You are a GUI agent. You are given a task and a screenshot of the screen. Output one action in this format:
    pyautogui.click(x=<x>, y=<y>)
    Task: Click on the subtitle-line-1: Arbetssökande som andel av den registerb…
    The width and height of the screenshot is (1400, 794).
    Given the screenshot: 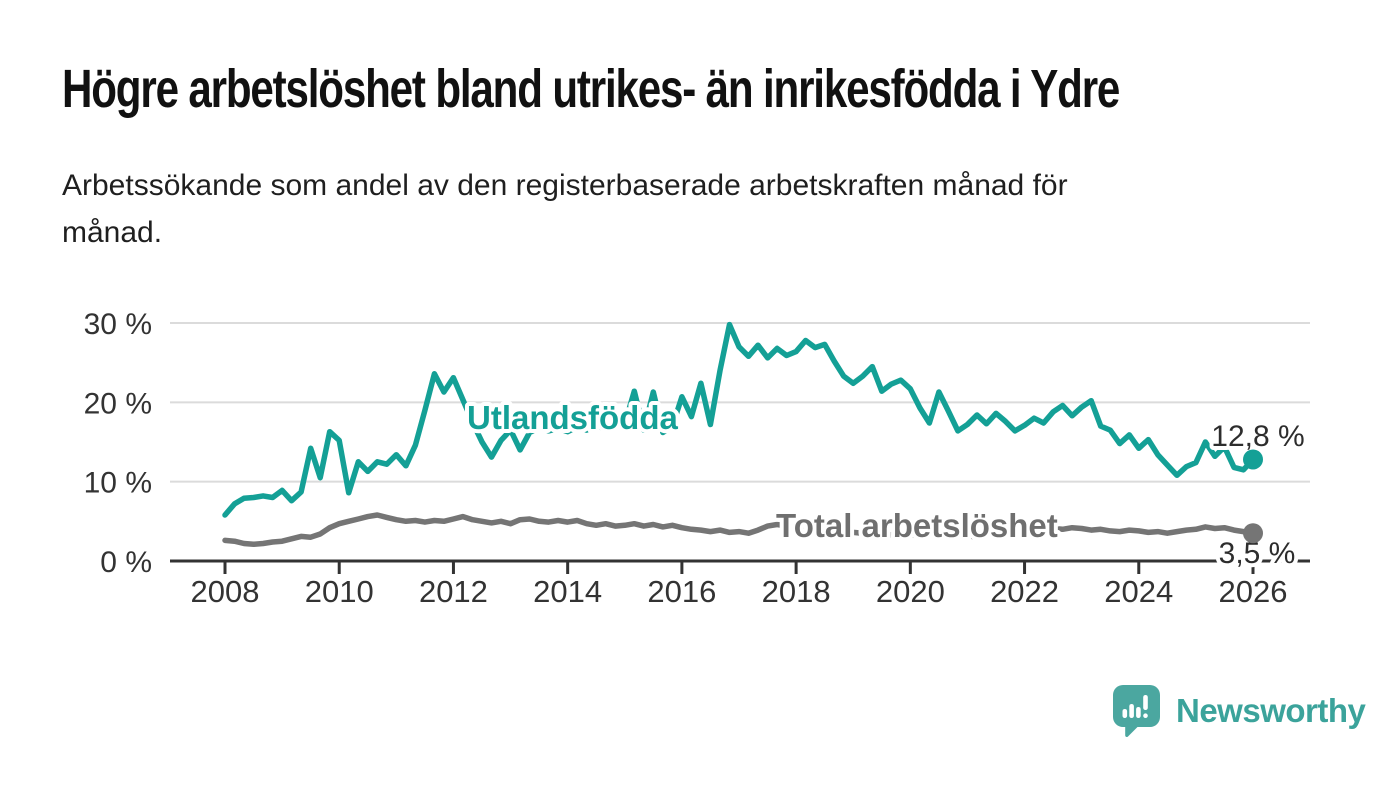 What is the action you would take?
    pyautogui.click(x=565, y=185)
    